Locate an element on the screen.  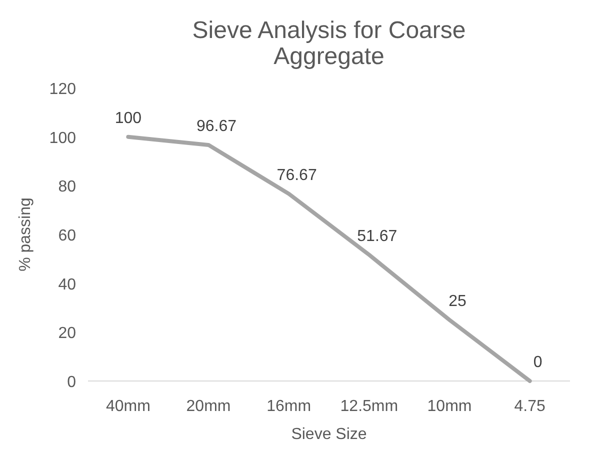
x-tick-label: 40mm is located at coordinates (128, 406).